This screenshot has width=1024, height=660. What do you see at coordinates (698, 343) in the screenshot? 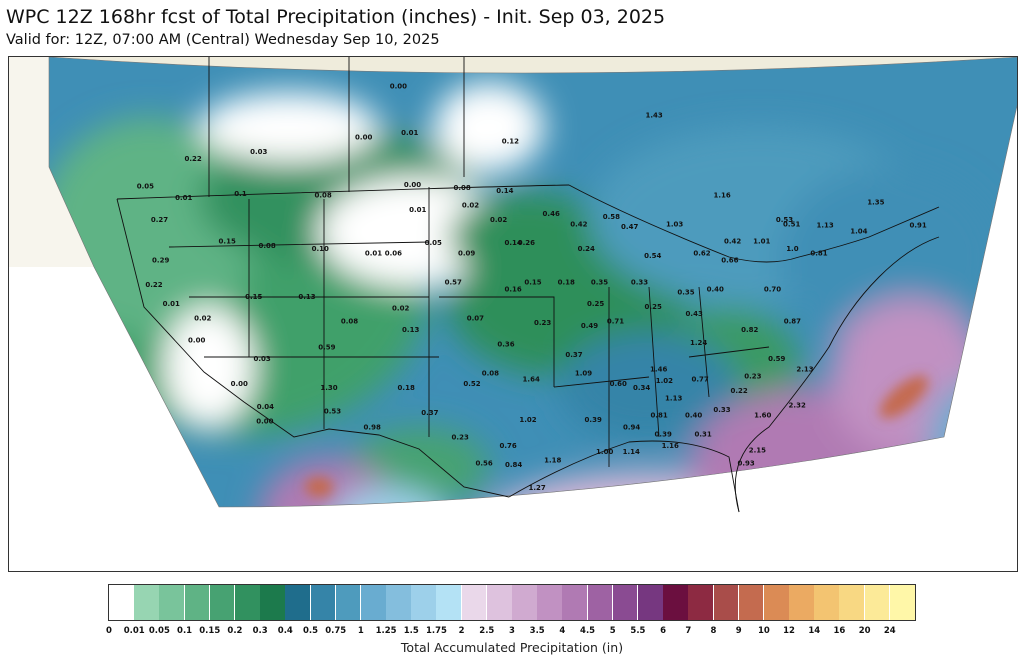
I see `precip-value-label: 1.24` at bounding box center [698, 343].